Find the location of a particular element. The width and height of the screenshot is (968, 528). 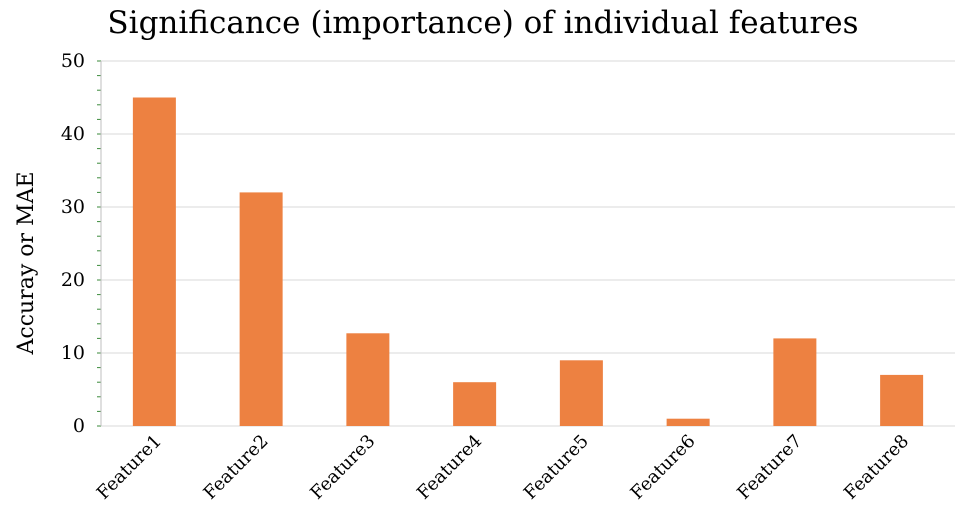

y-axis-label: Accuray or MAE is located at coordinates (26, 264).